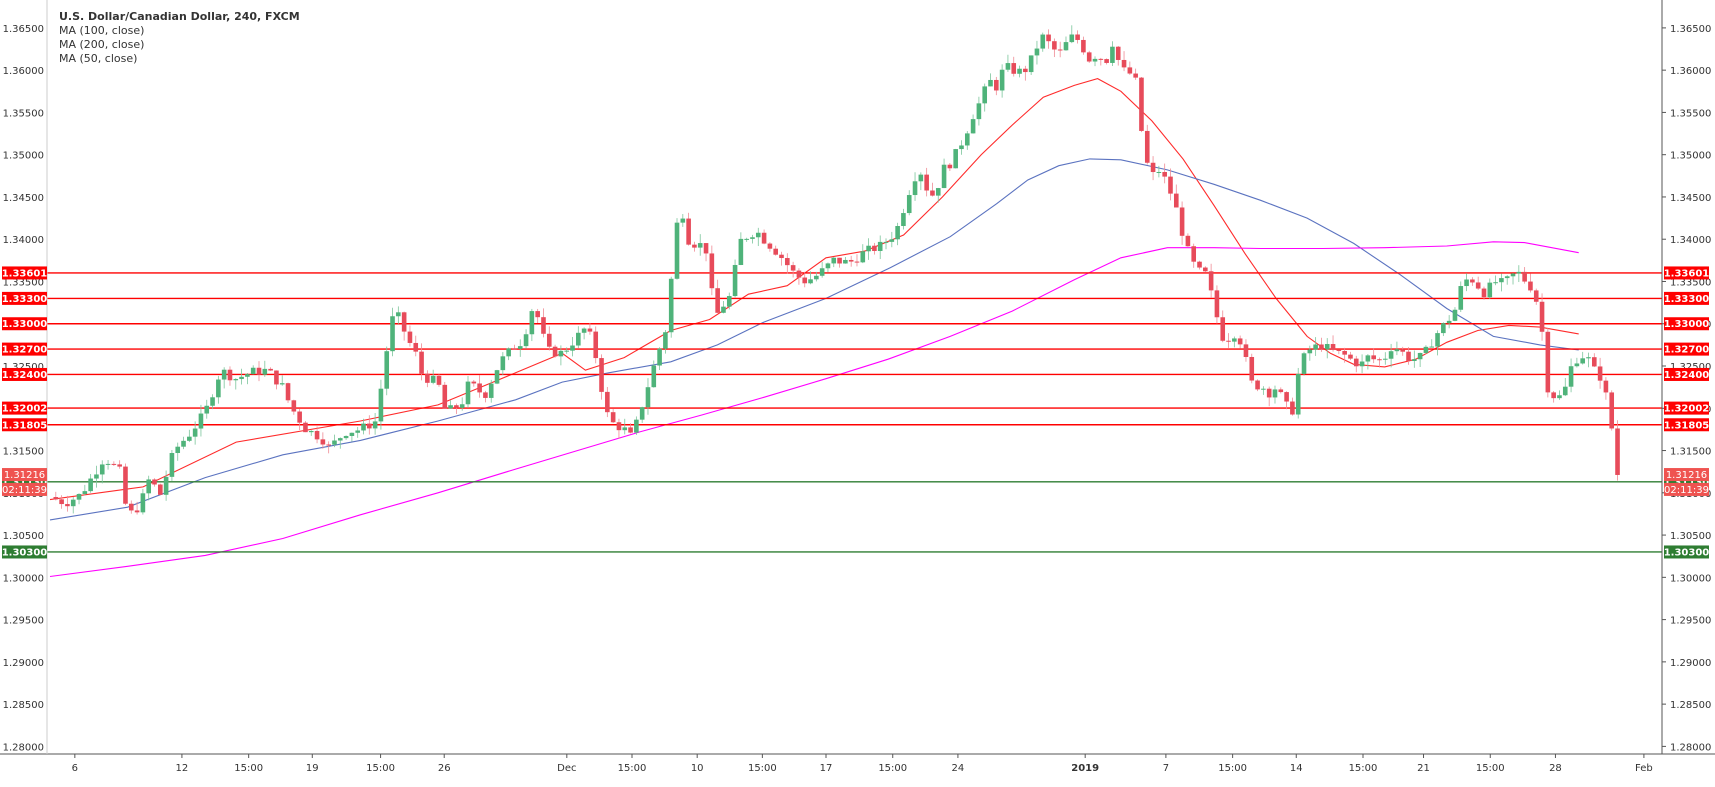  Describe the element at coordinates (1687, 350) in the screenshot. I see `level-badge-text: 1.32700` at that location.